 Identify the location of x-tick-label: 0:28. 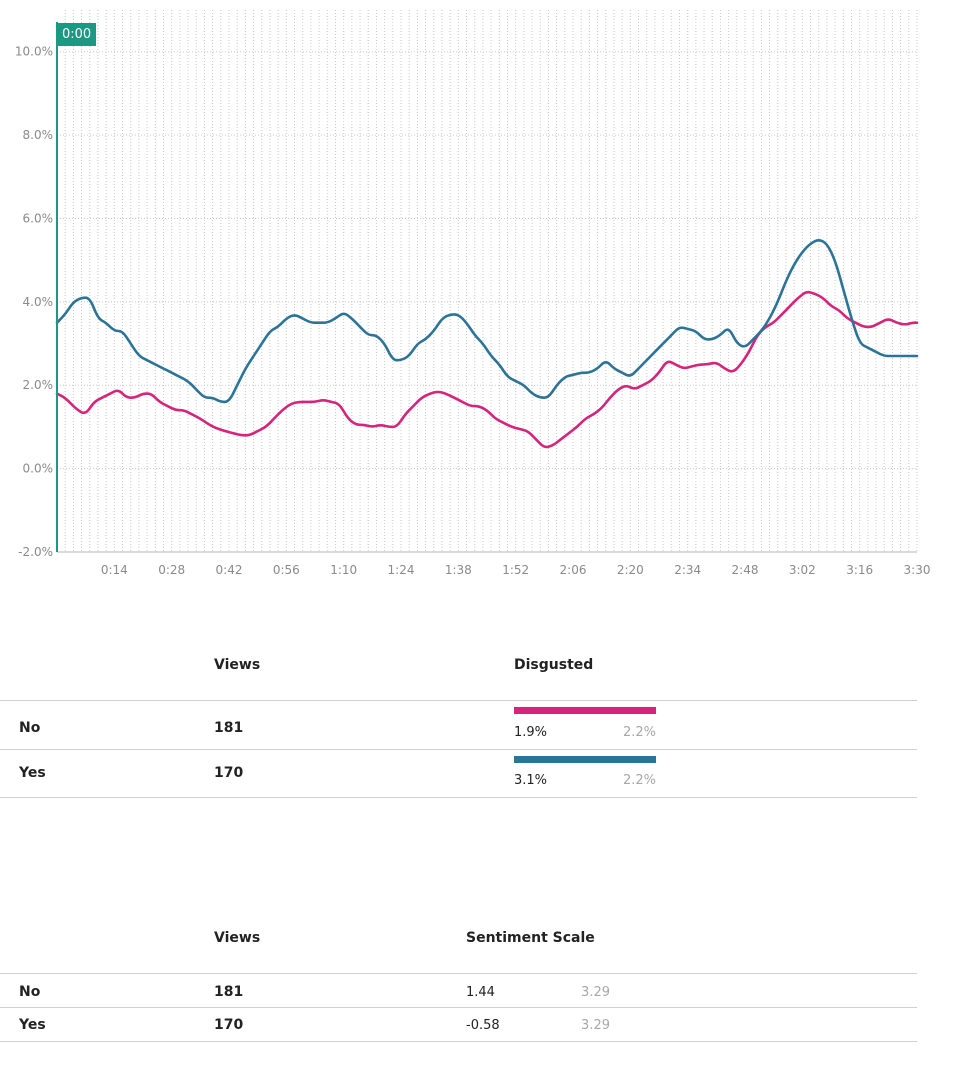
(171, 570).